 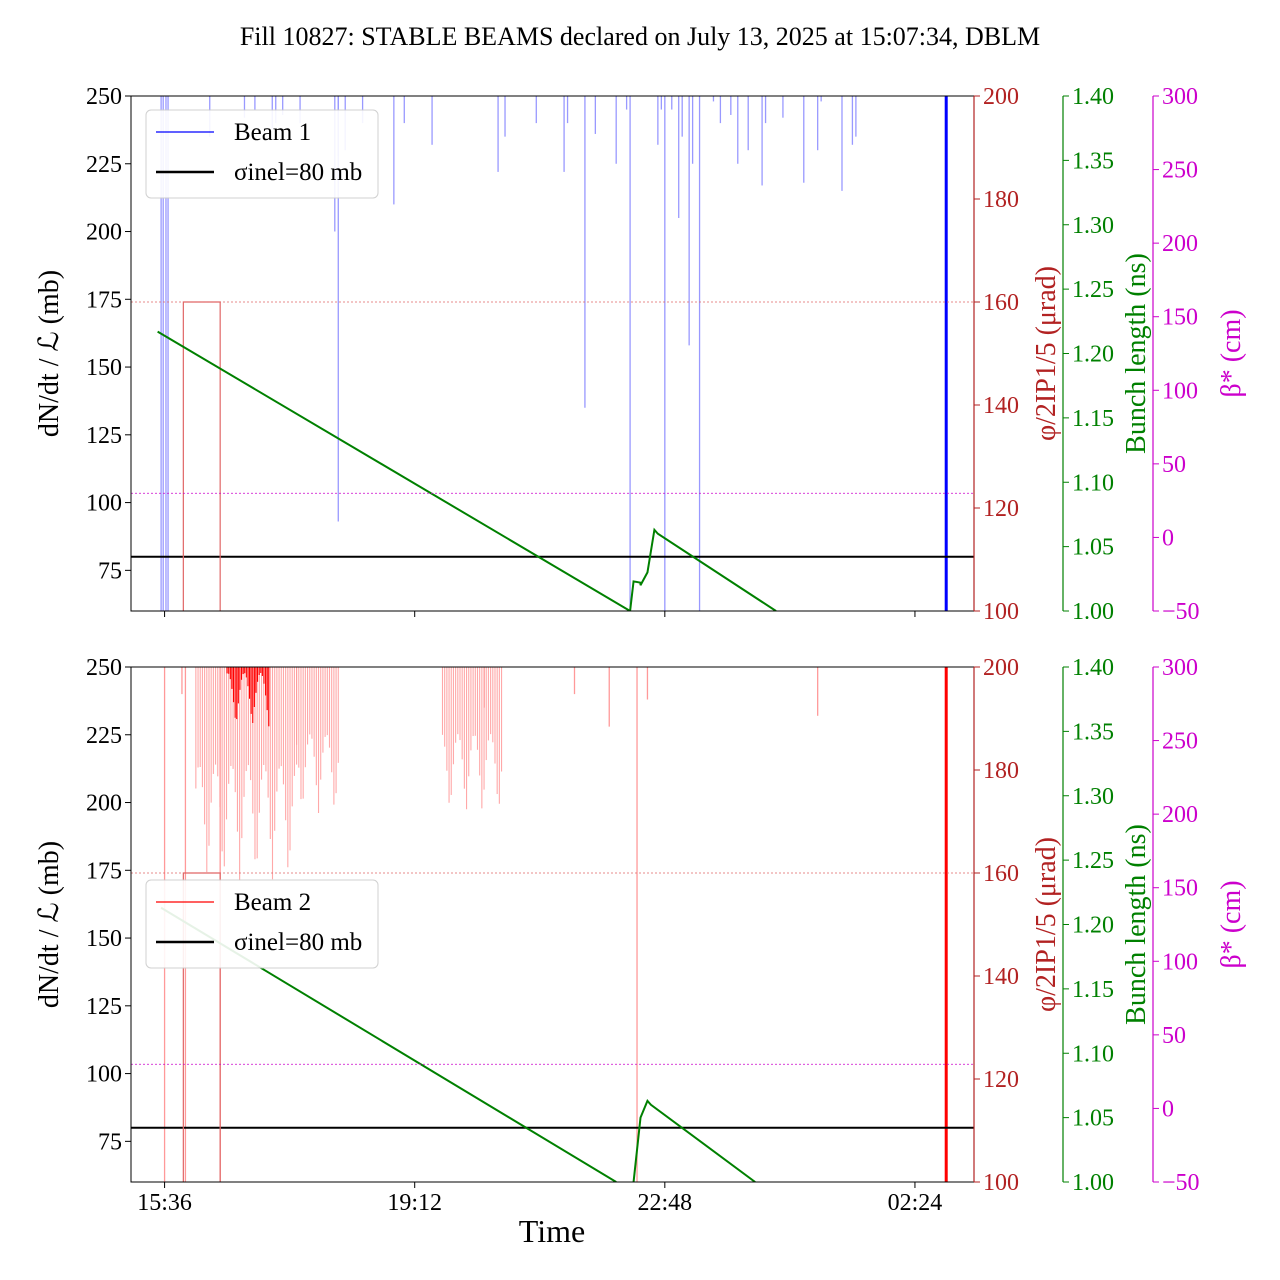 I want to click on x-tick-label: 22:48, so click(x=664, y=1203).